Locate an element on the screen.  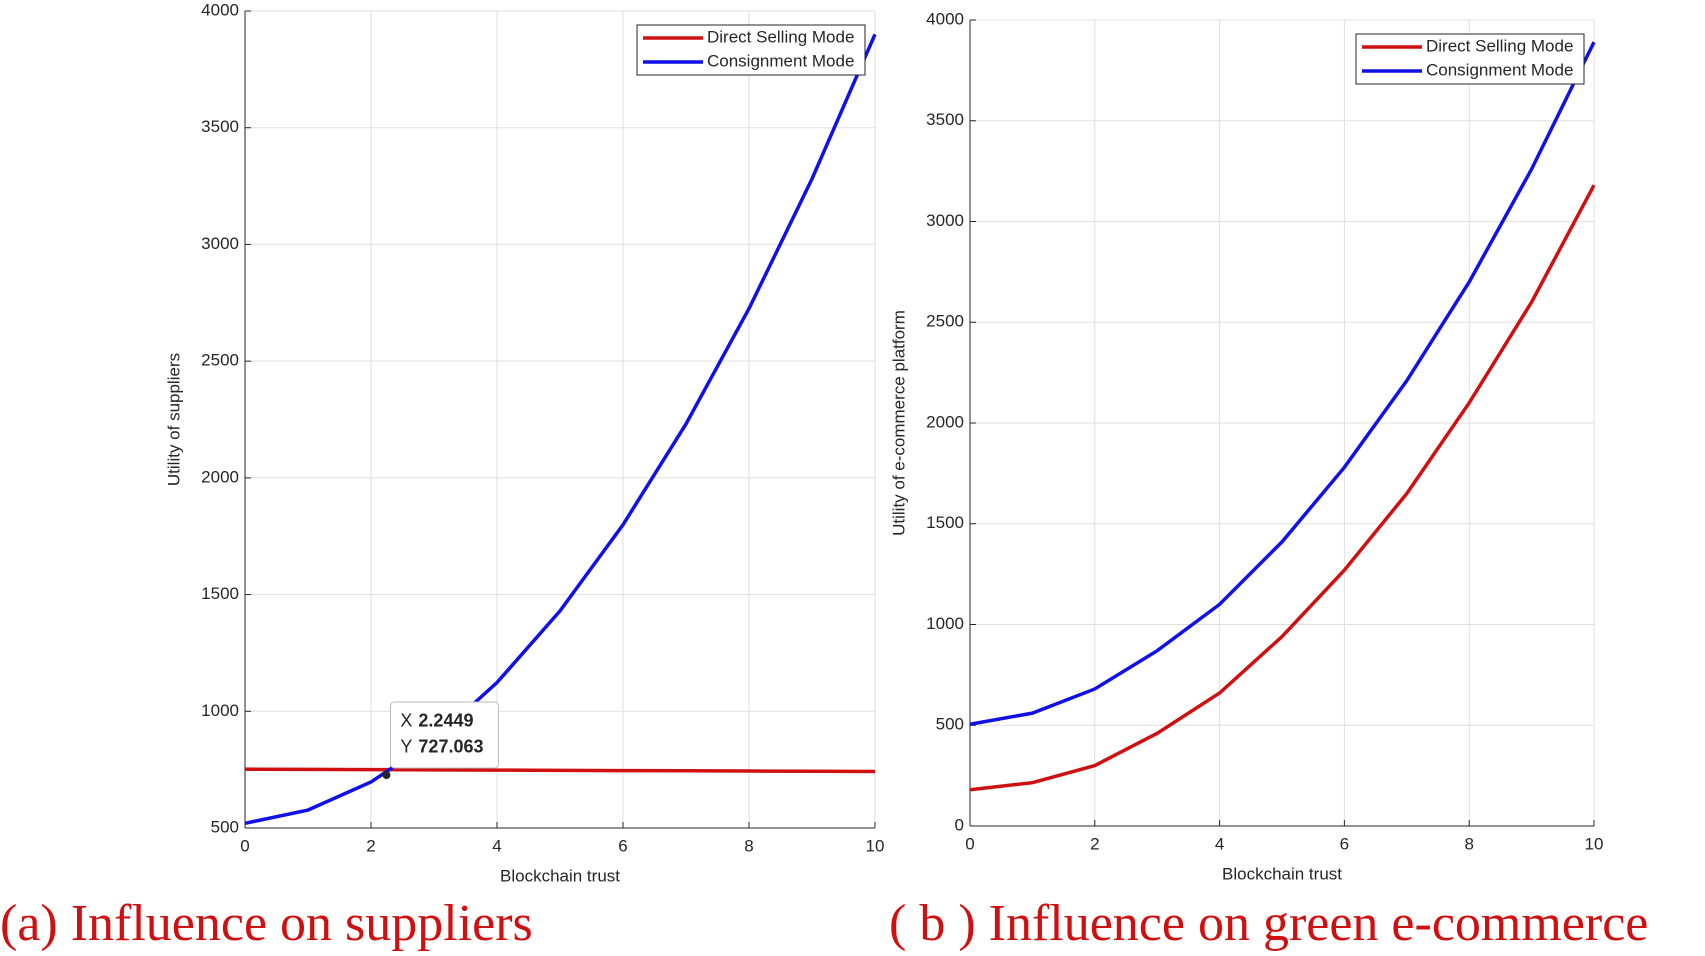
tooltip-x-value: 2.2449 is located at coordinates (445, 721).